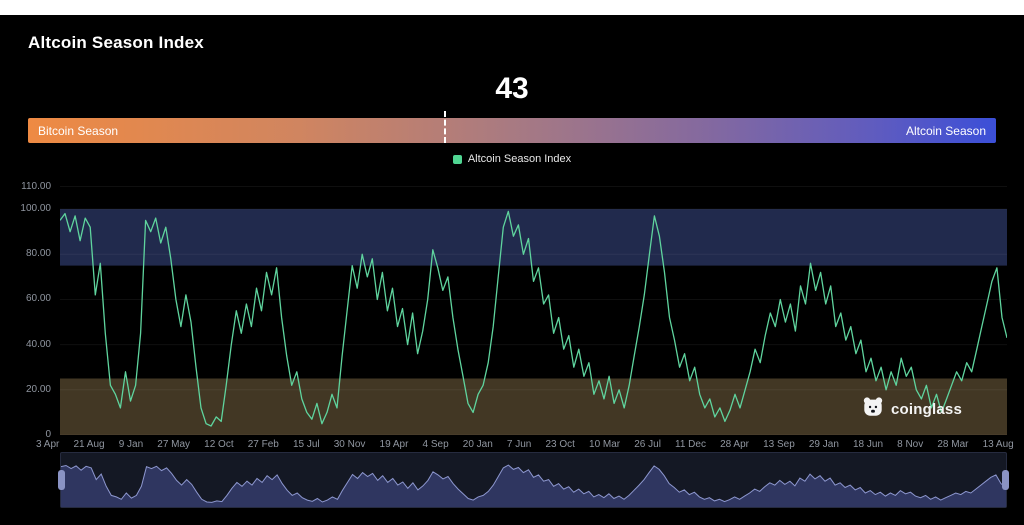  Describe the element at coordinates (457, 159) in the screenshot. I see `legend-series-marker` at that location.